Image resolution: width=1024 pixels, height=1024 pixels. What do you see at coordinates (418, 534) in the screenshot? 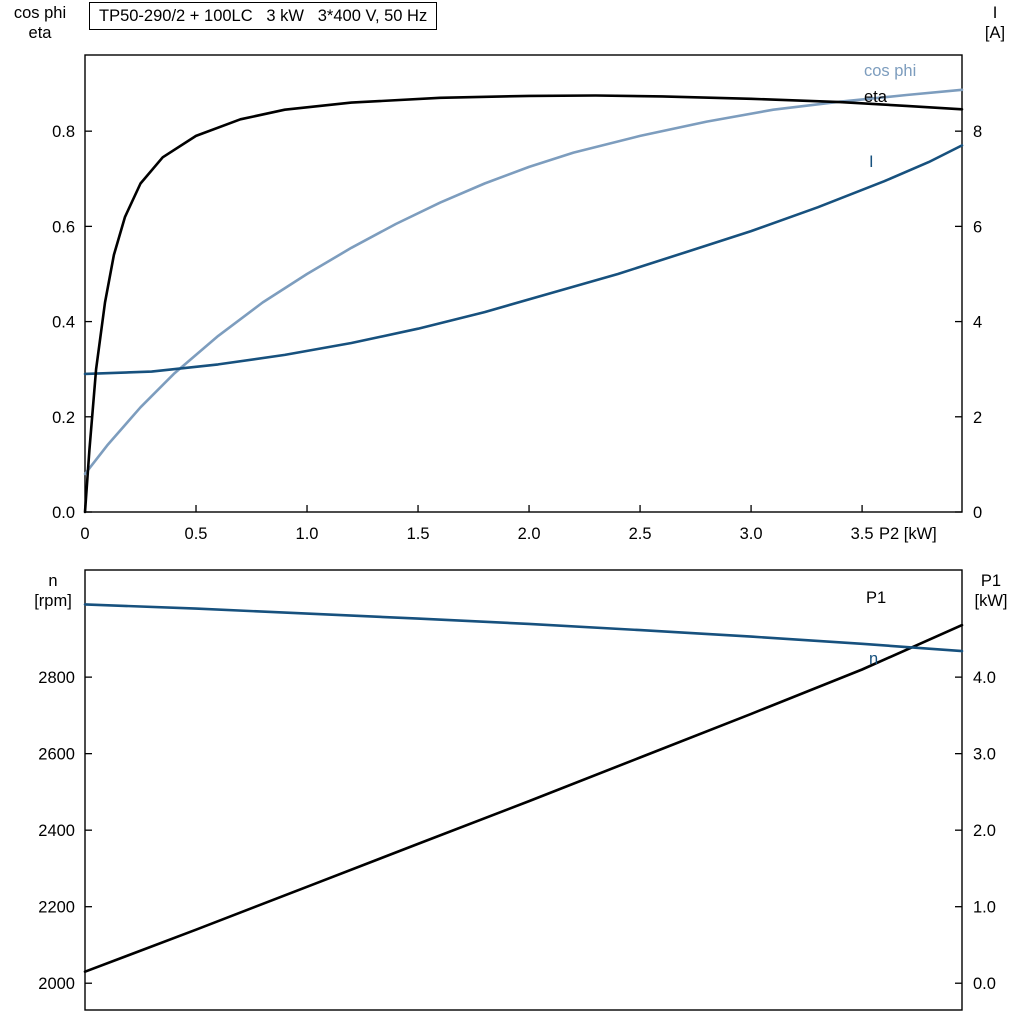
I see `x-tick-label: 1.5` at bounding box center [418, 534].